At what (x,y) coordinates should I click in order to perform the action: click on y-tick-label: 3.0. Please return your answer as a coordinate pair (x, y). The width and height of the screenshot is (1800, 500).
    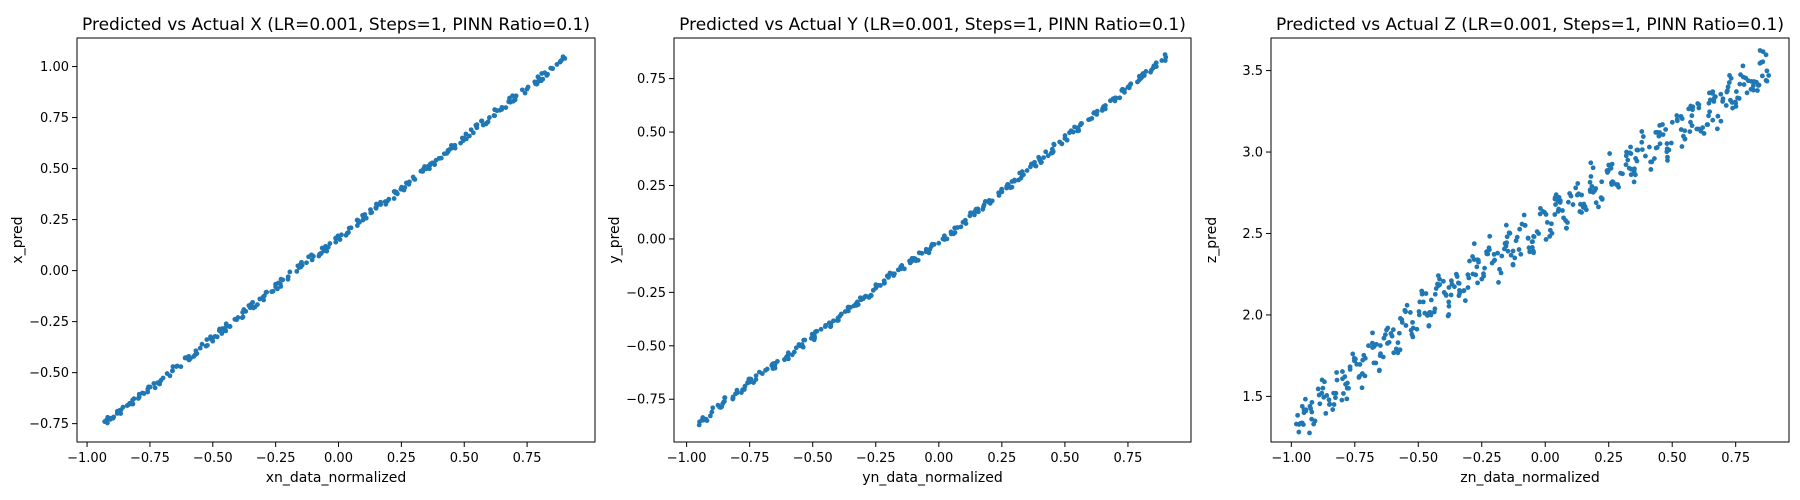
    Looking at the image, I should click on (1252, 153).